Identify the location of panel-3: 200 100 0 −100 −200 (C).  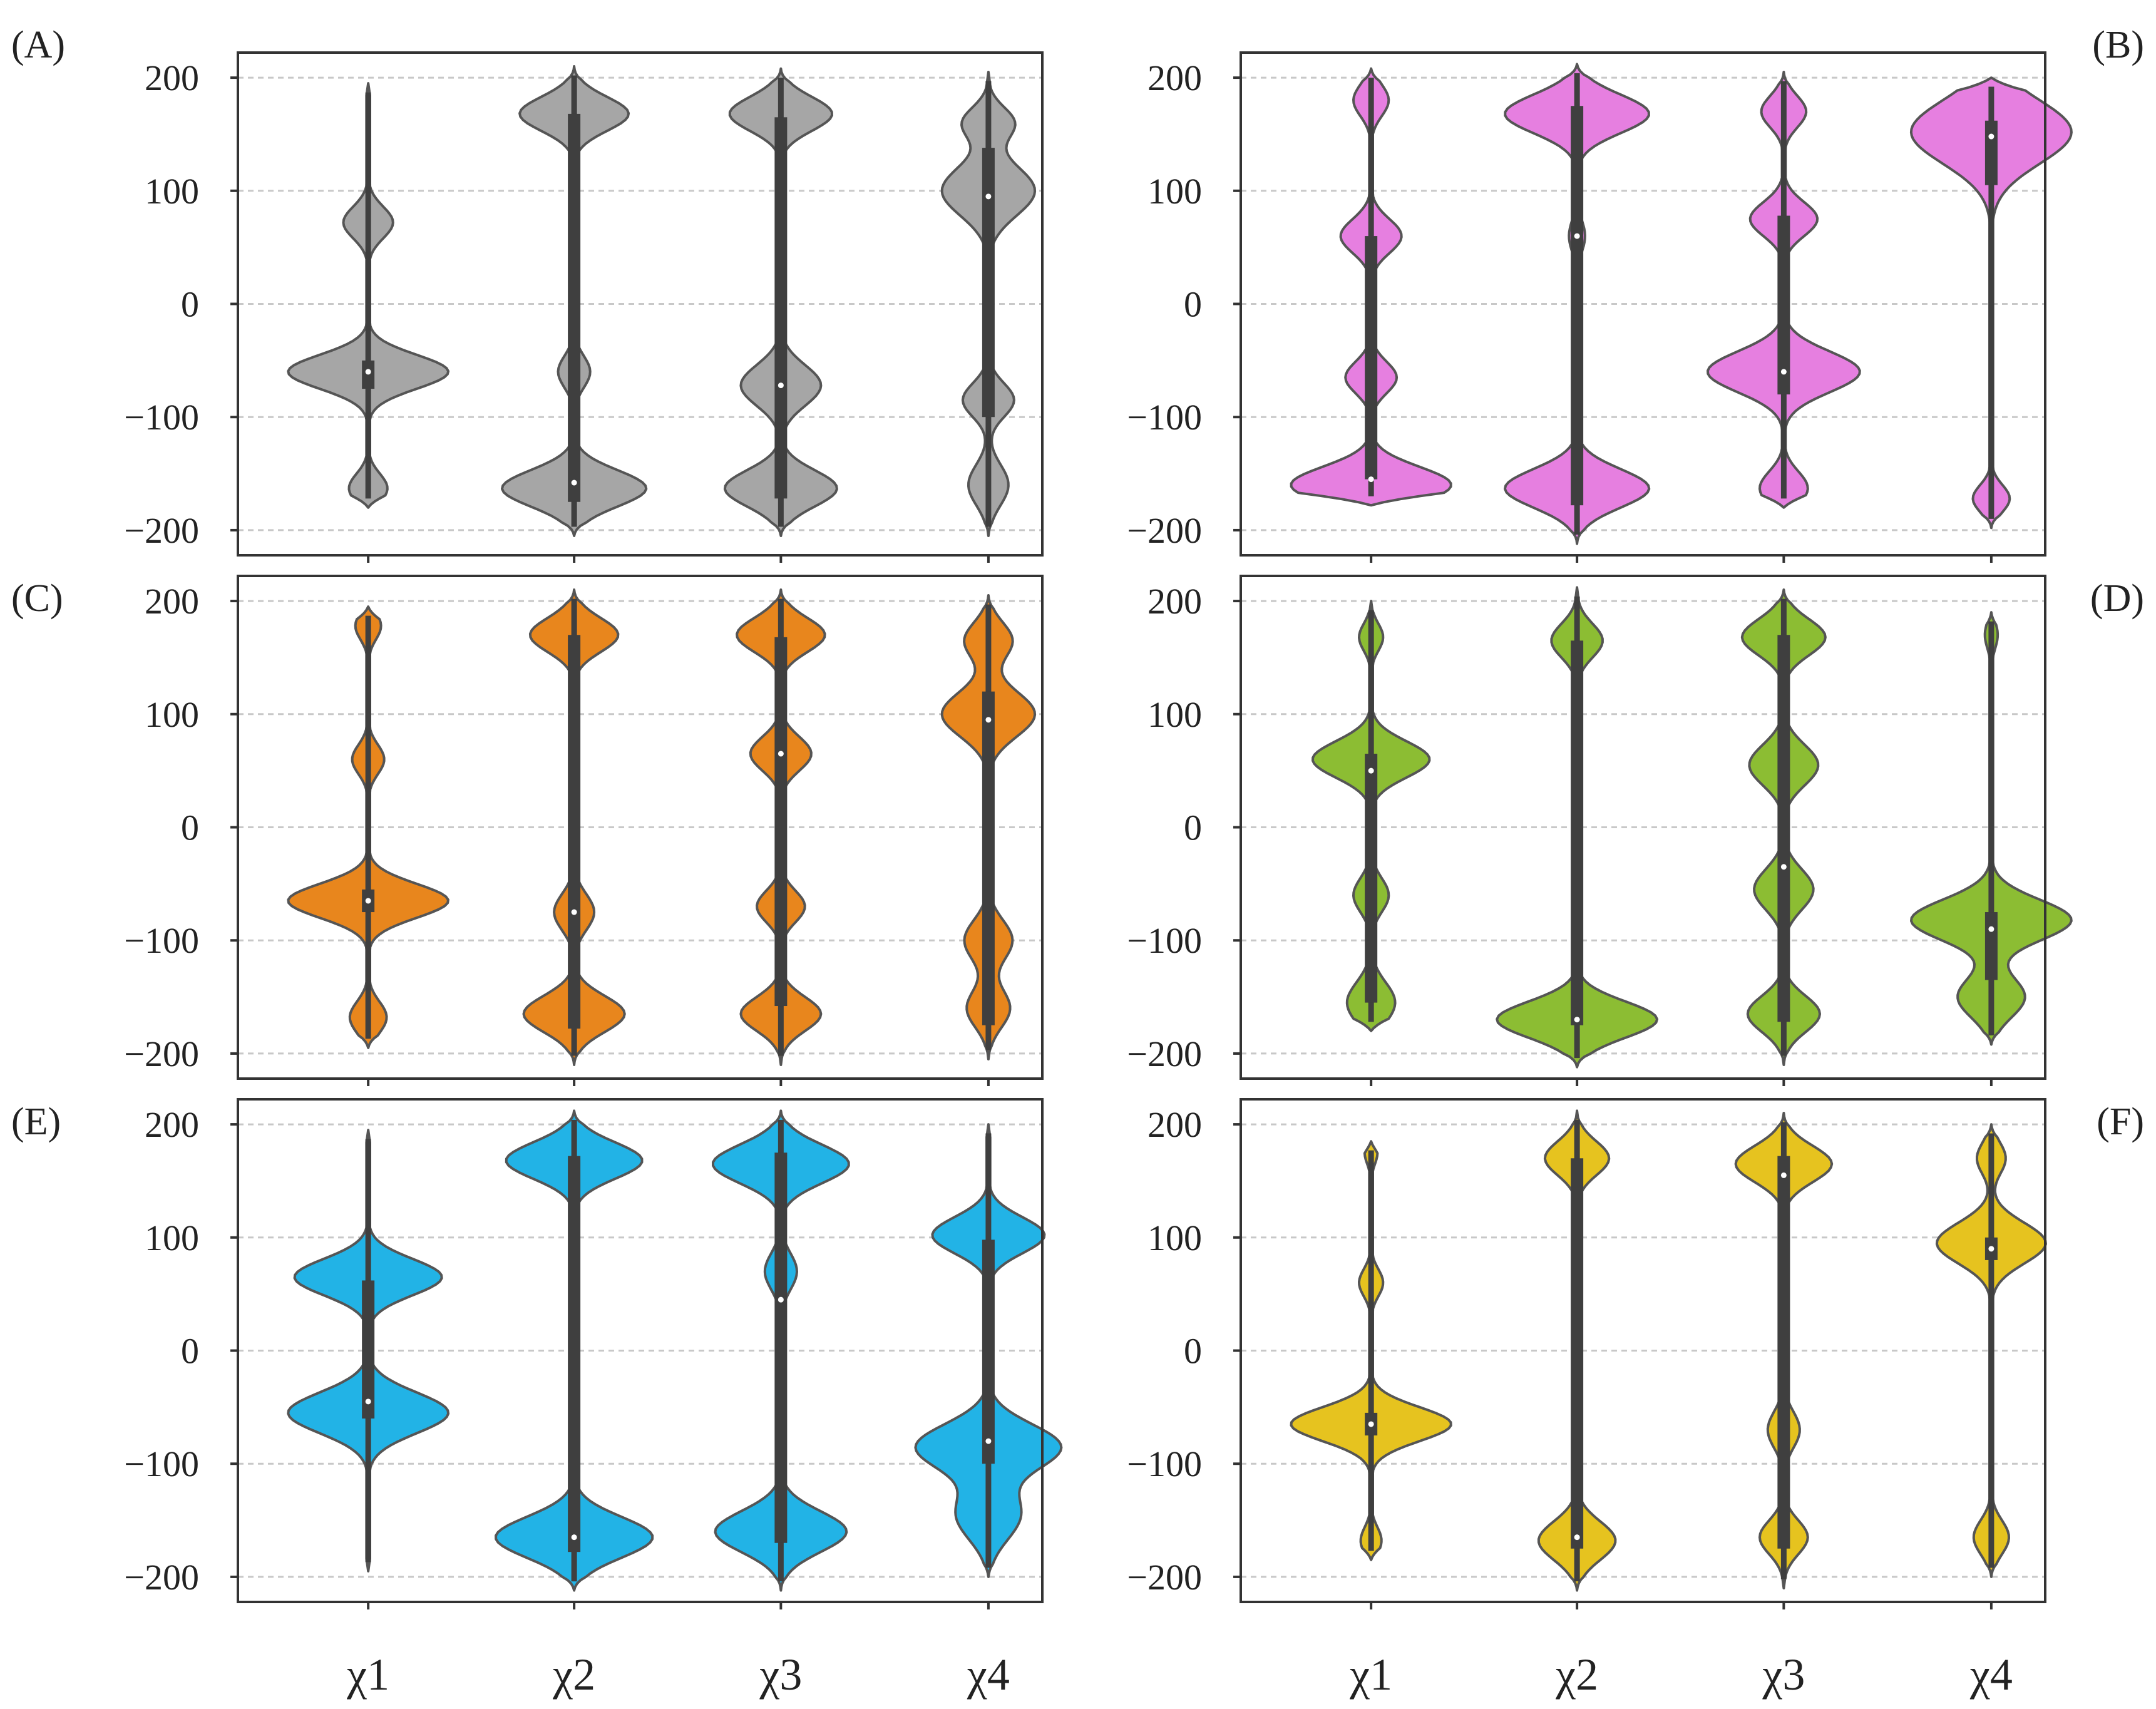
(527, 830).